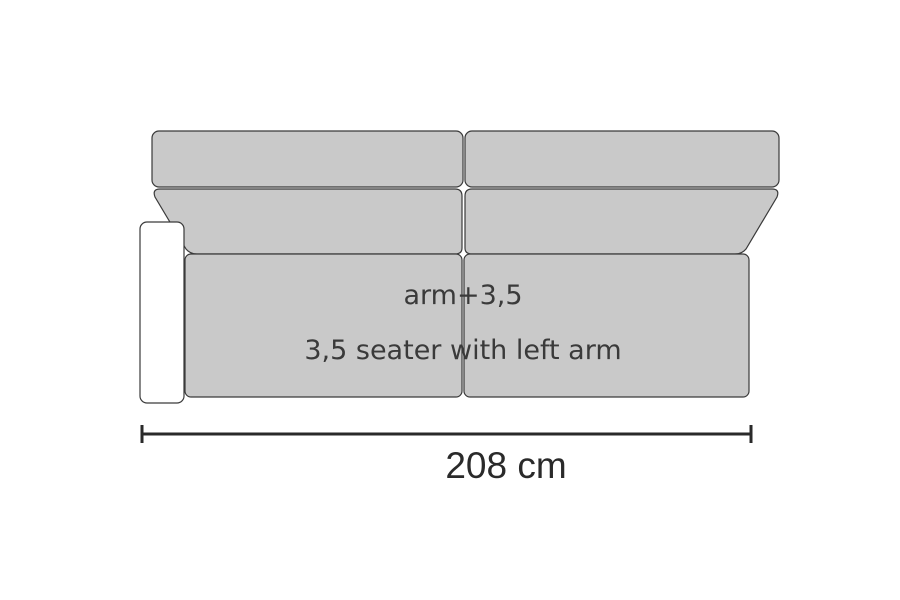 This screenshot has width=900, height=600. Describe the element at coordinates (606, 325) in the screenshot. I see `seat-cushion-right` at that location.